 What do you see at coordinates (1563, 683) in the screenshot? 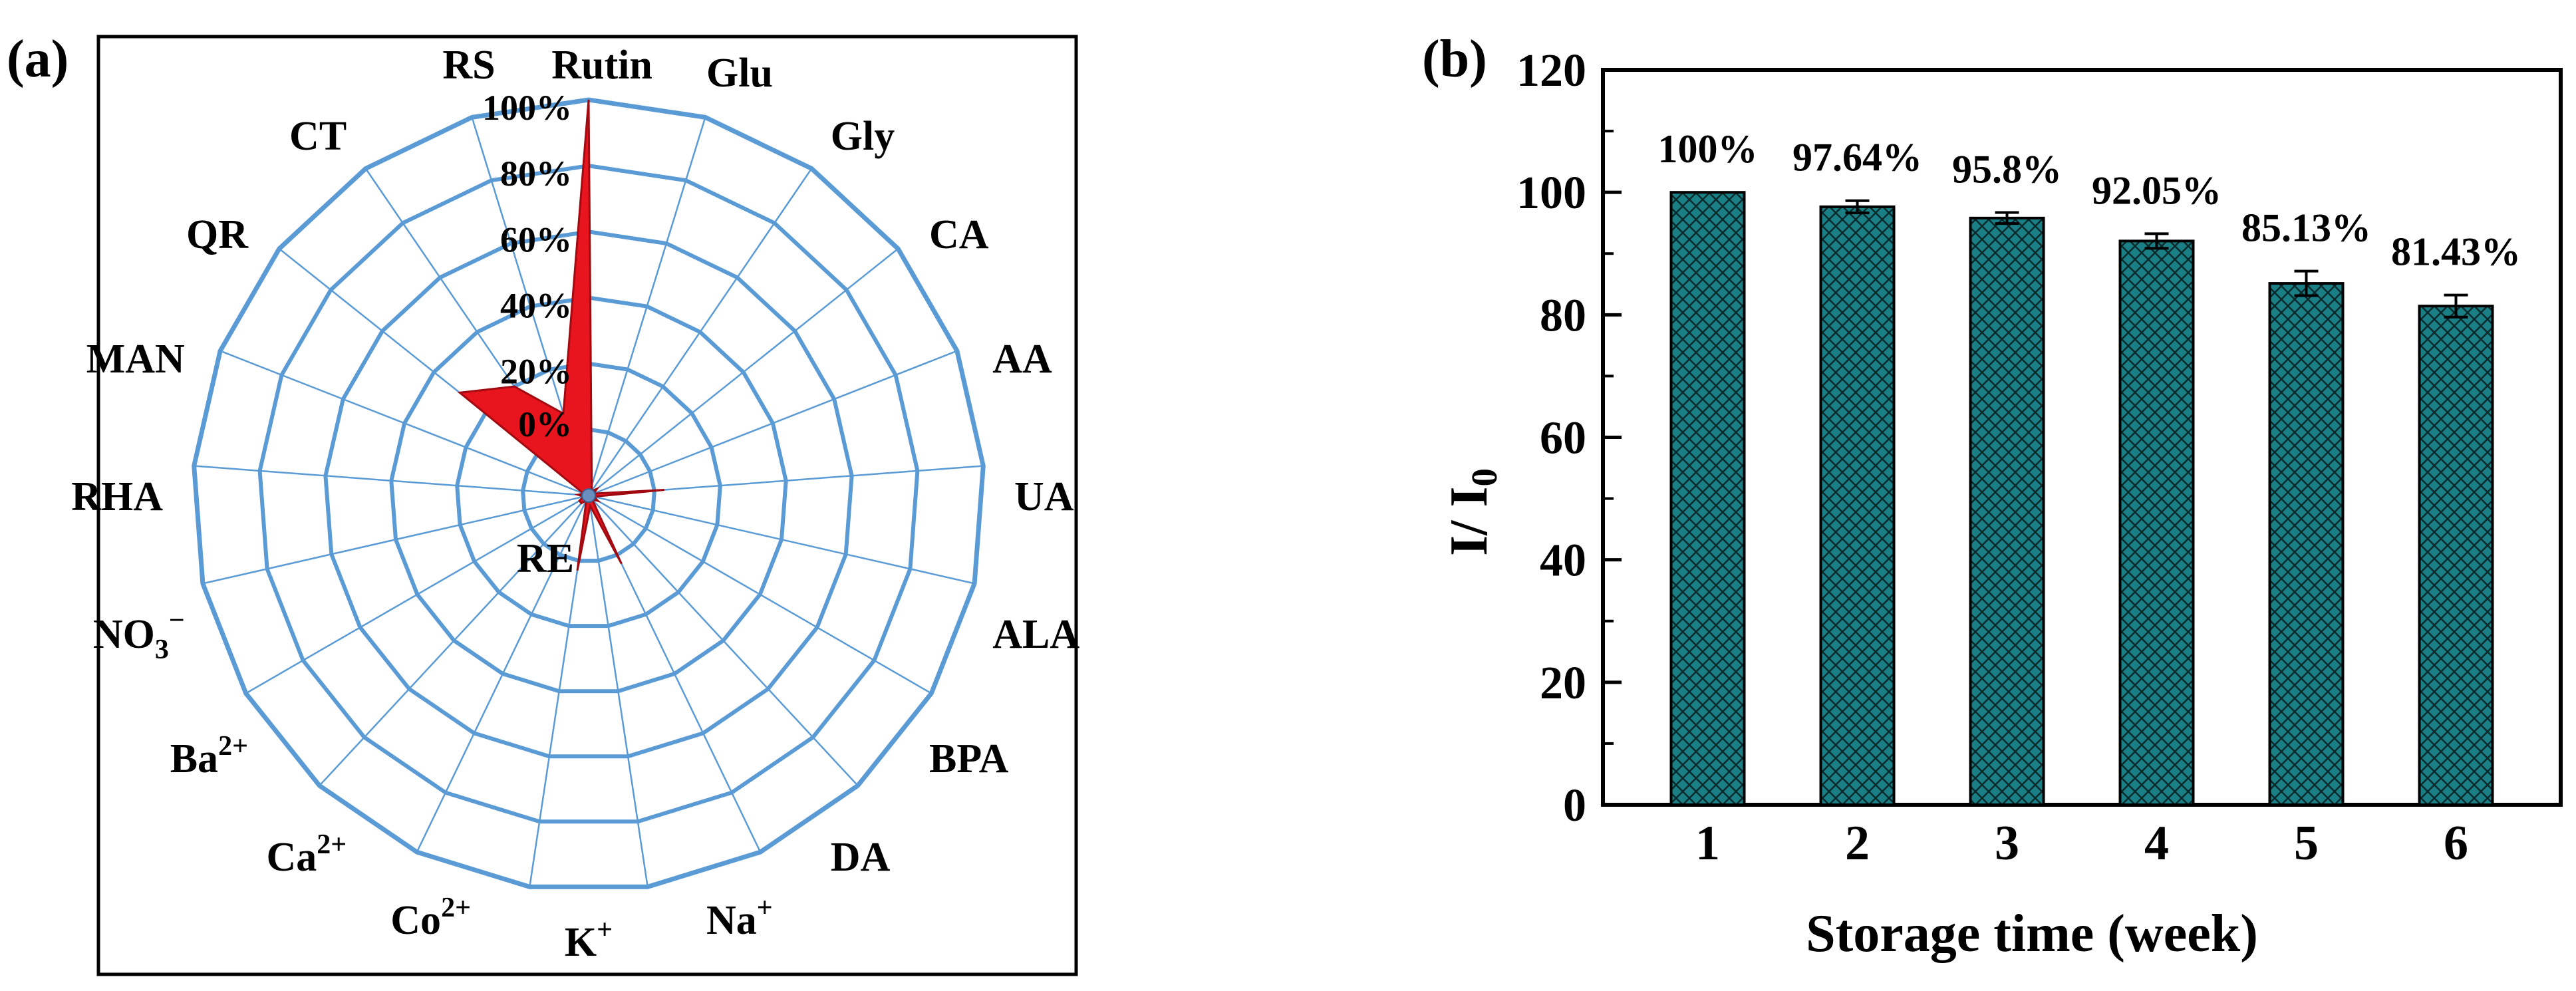
I see `y-tick-label: 20` at bounding box center [1563, 683].